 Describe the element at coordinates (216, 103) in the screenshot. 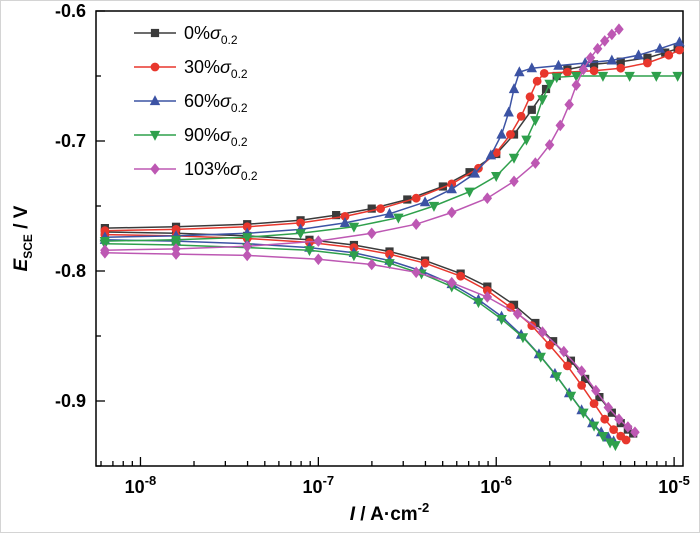

I see `legend-label: 60%σ0.2` at that location.